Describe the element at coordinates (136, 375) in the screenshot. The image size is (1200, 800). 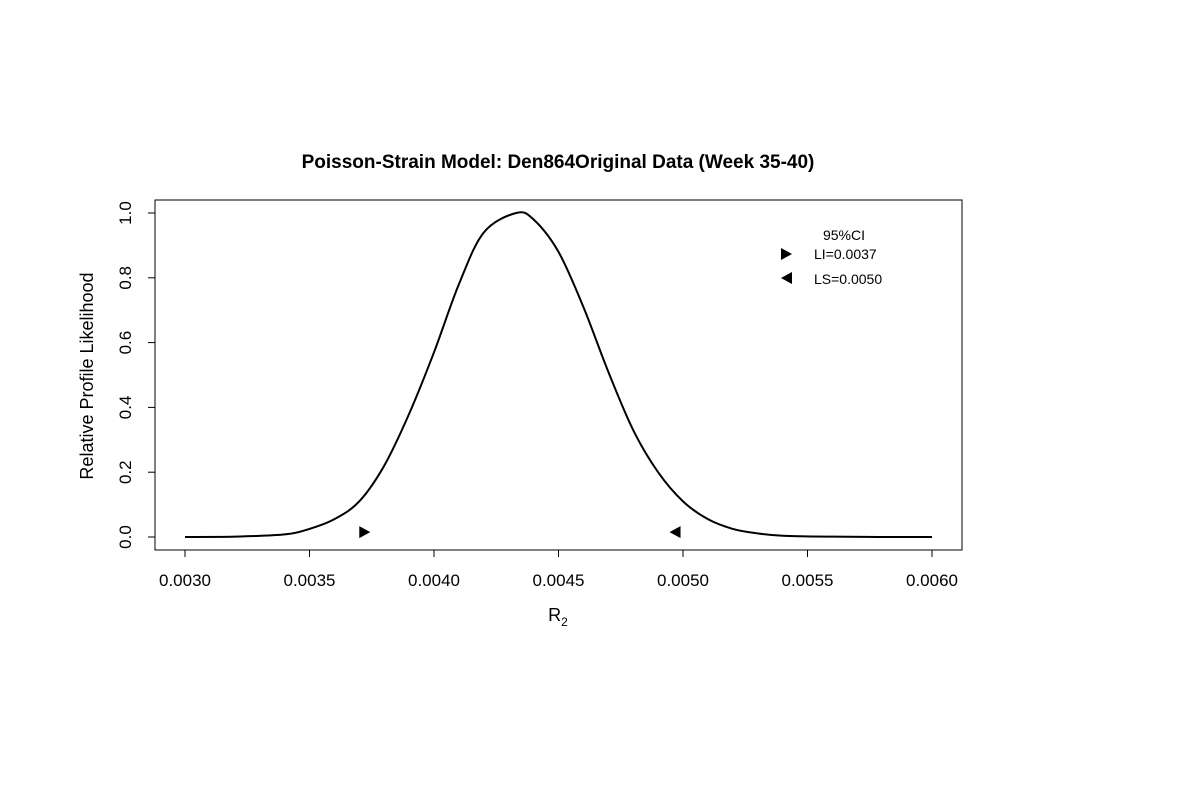
I see `y-axis: 0.0 0.2 0.4 0.6 0.8 1.0` at that location.